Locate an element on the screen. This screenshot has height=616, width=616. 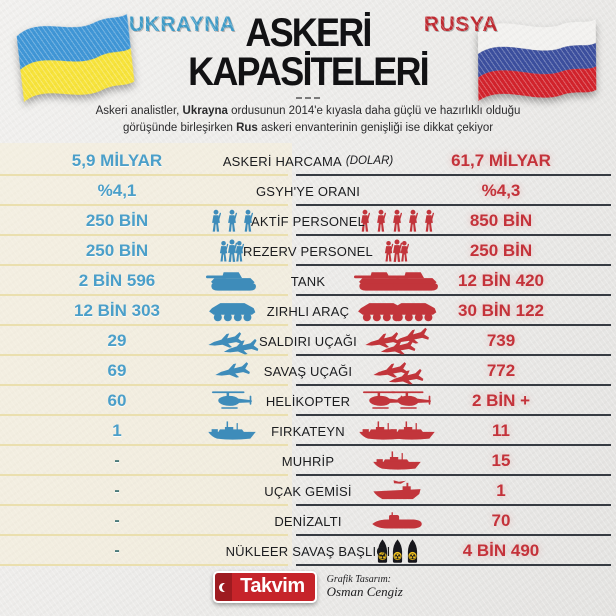
ukraine-flag-icon is located at coordinates (73, 57).